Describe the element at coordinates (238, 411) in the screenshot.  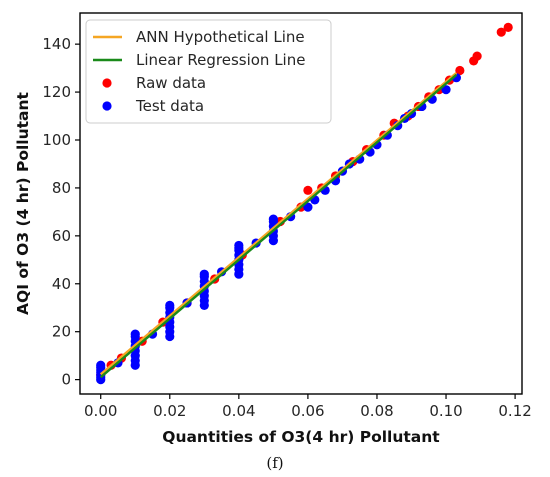
I see `x-tick-label: 0.04` at that location.